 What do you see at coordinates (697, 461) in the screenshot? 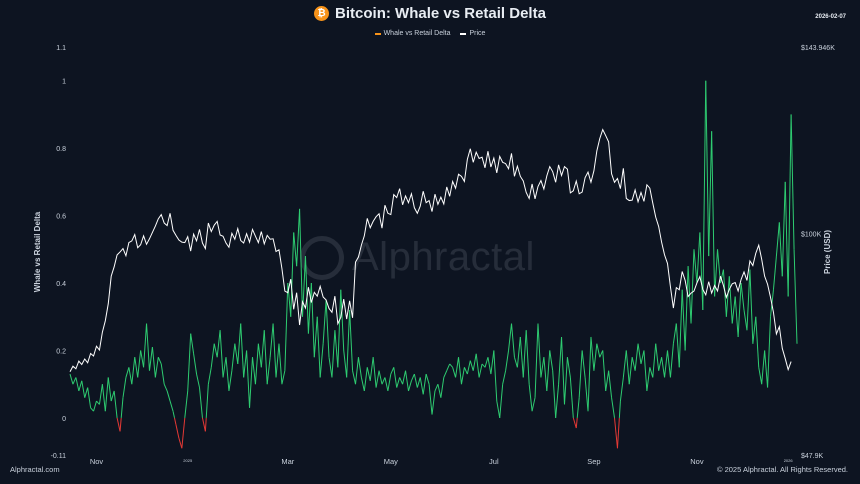
I see `x-tick-label: Nov` at bounding box center [697, 461].